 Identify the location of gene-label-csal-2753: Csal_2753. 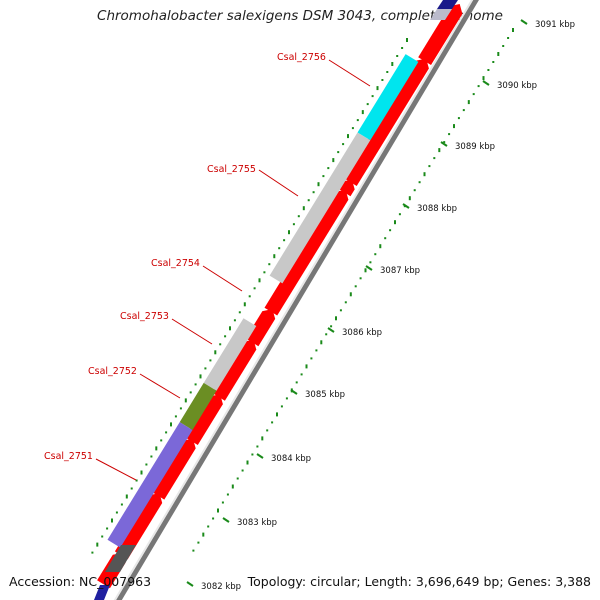
(144, 316).